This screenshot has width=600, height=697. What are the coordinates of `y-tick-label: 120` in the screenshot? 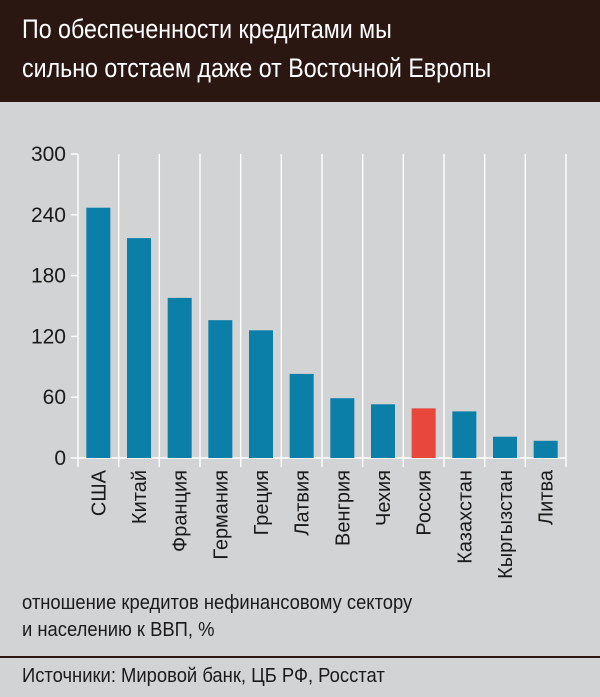 It's located at (48, 336).